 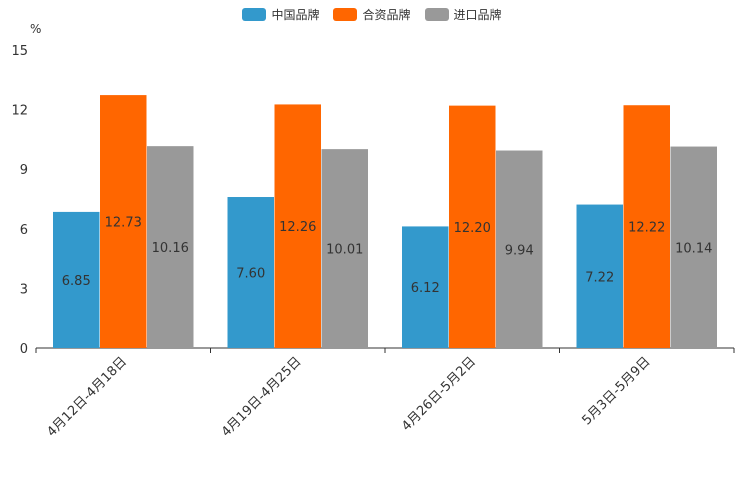 I want to click on data-label: 7.60, so click(x=250, y=274).